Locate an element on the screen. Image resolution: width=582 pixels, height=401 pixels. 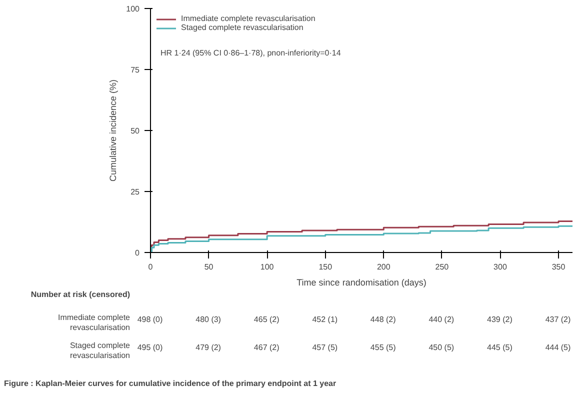
text: 437 (2) is located at coordinates (558, 320).